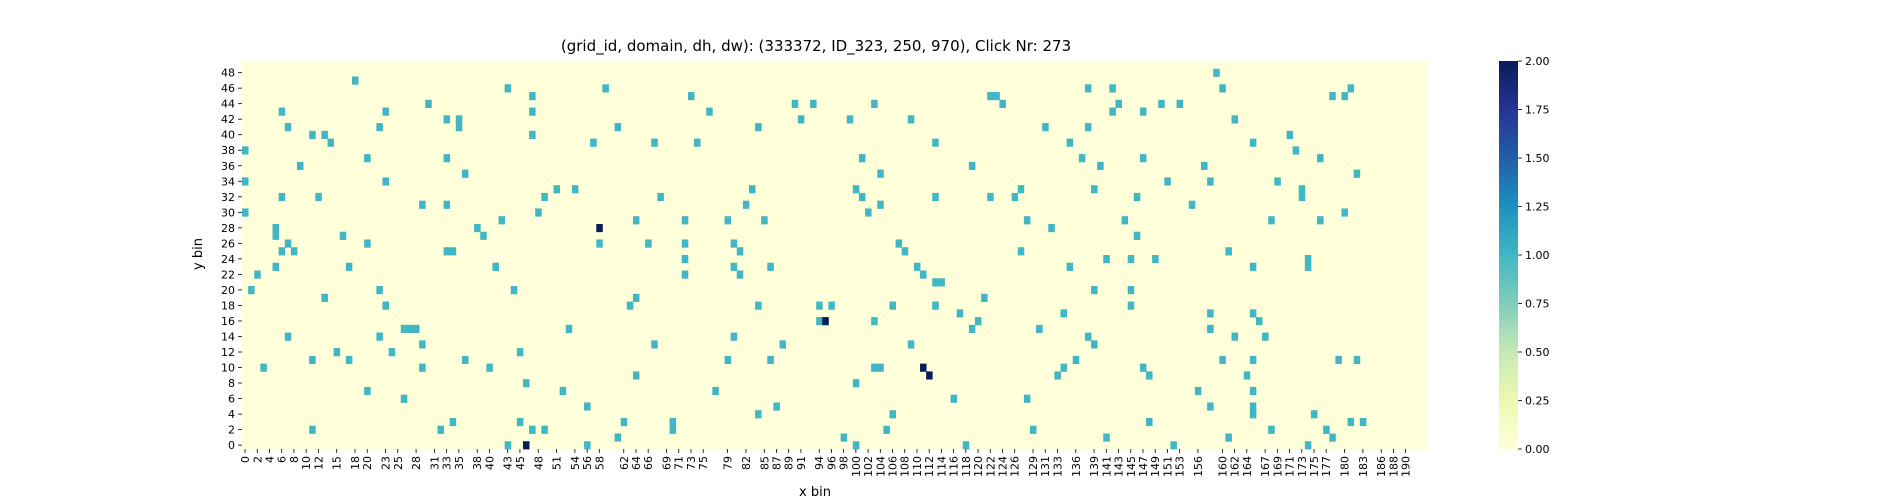 The height and width of the screenshot is (504, 1900). I want to click on x-tick-label: 25, so click(398, 463).